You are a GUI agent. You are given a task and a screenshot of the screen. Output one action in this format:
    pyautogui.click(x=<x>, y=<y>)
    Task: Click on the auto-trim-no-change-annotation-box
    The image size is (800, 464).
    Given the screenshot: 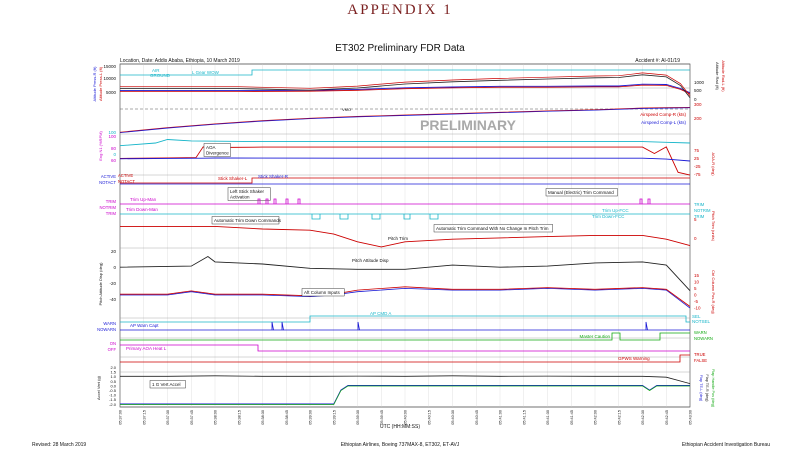 What is the action you would take?
    pyautogui.click(x=493, y=228)
    